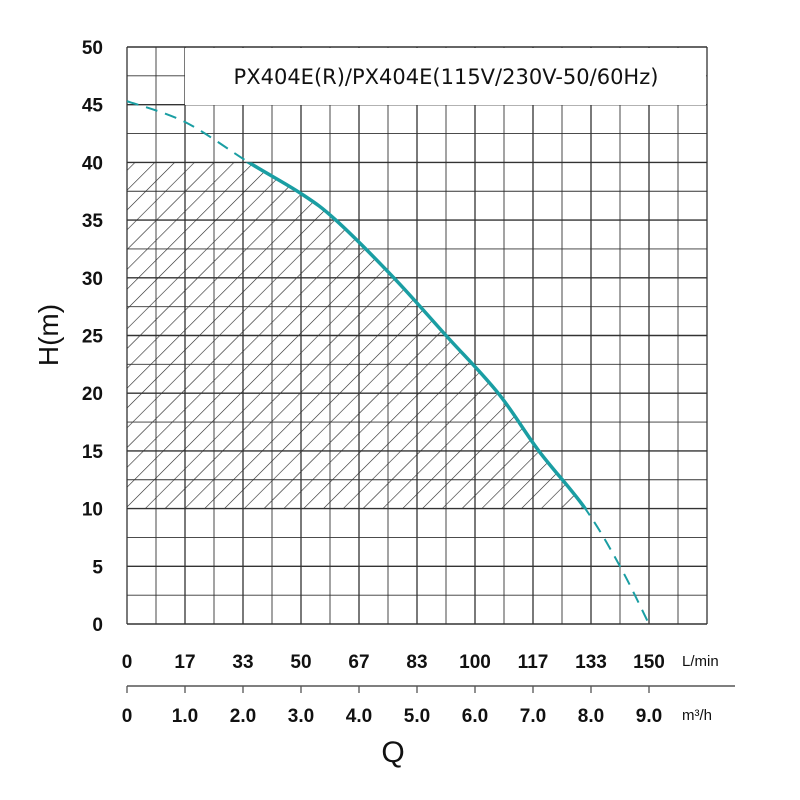 The image size is (800, 800). I want to click on y-tick-label: 25, so click(93, 337).